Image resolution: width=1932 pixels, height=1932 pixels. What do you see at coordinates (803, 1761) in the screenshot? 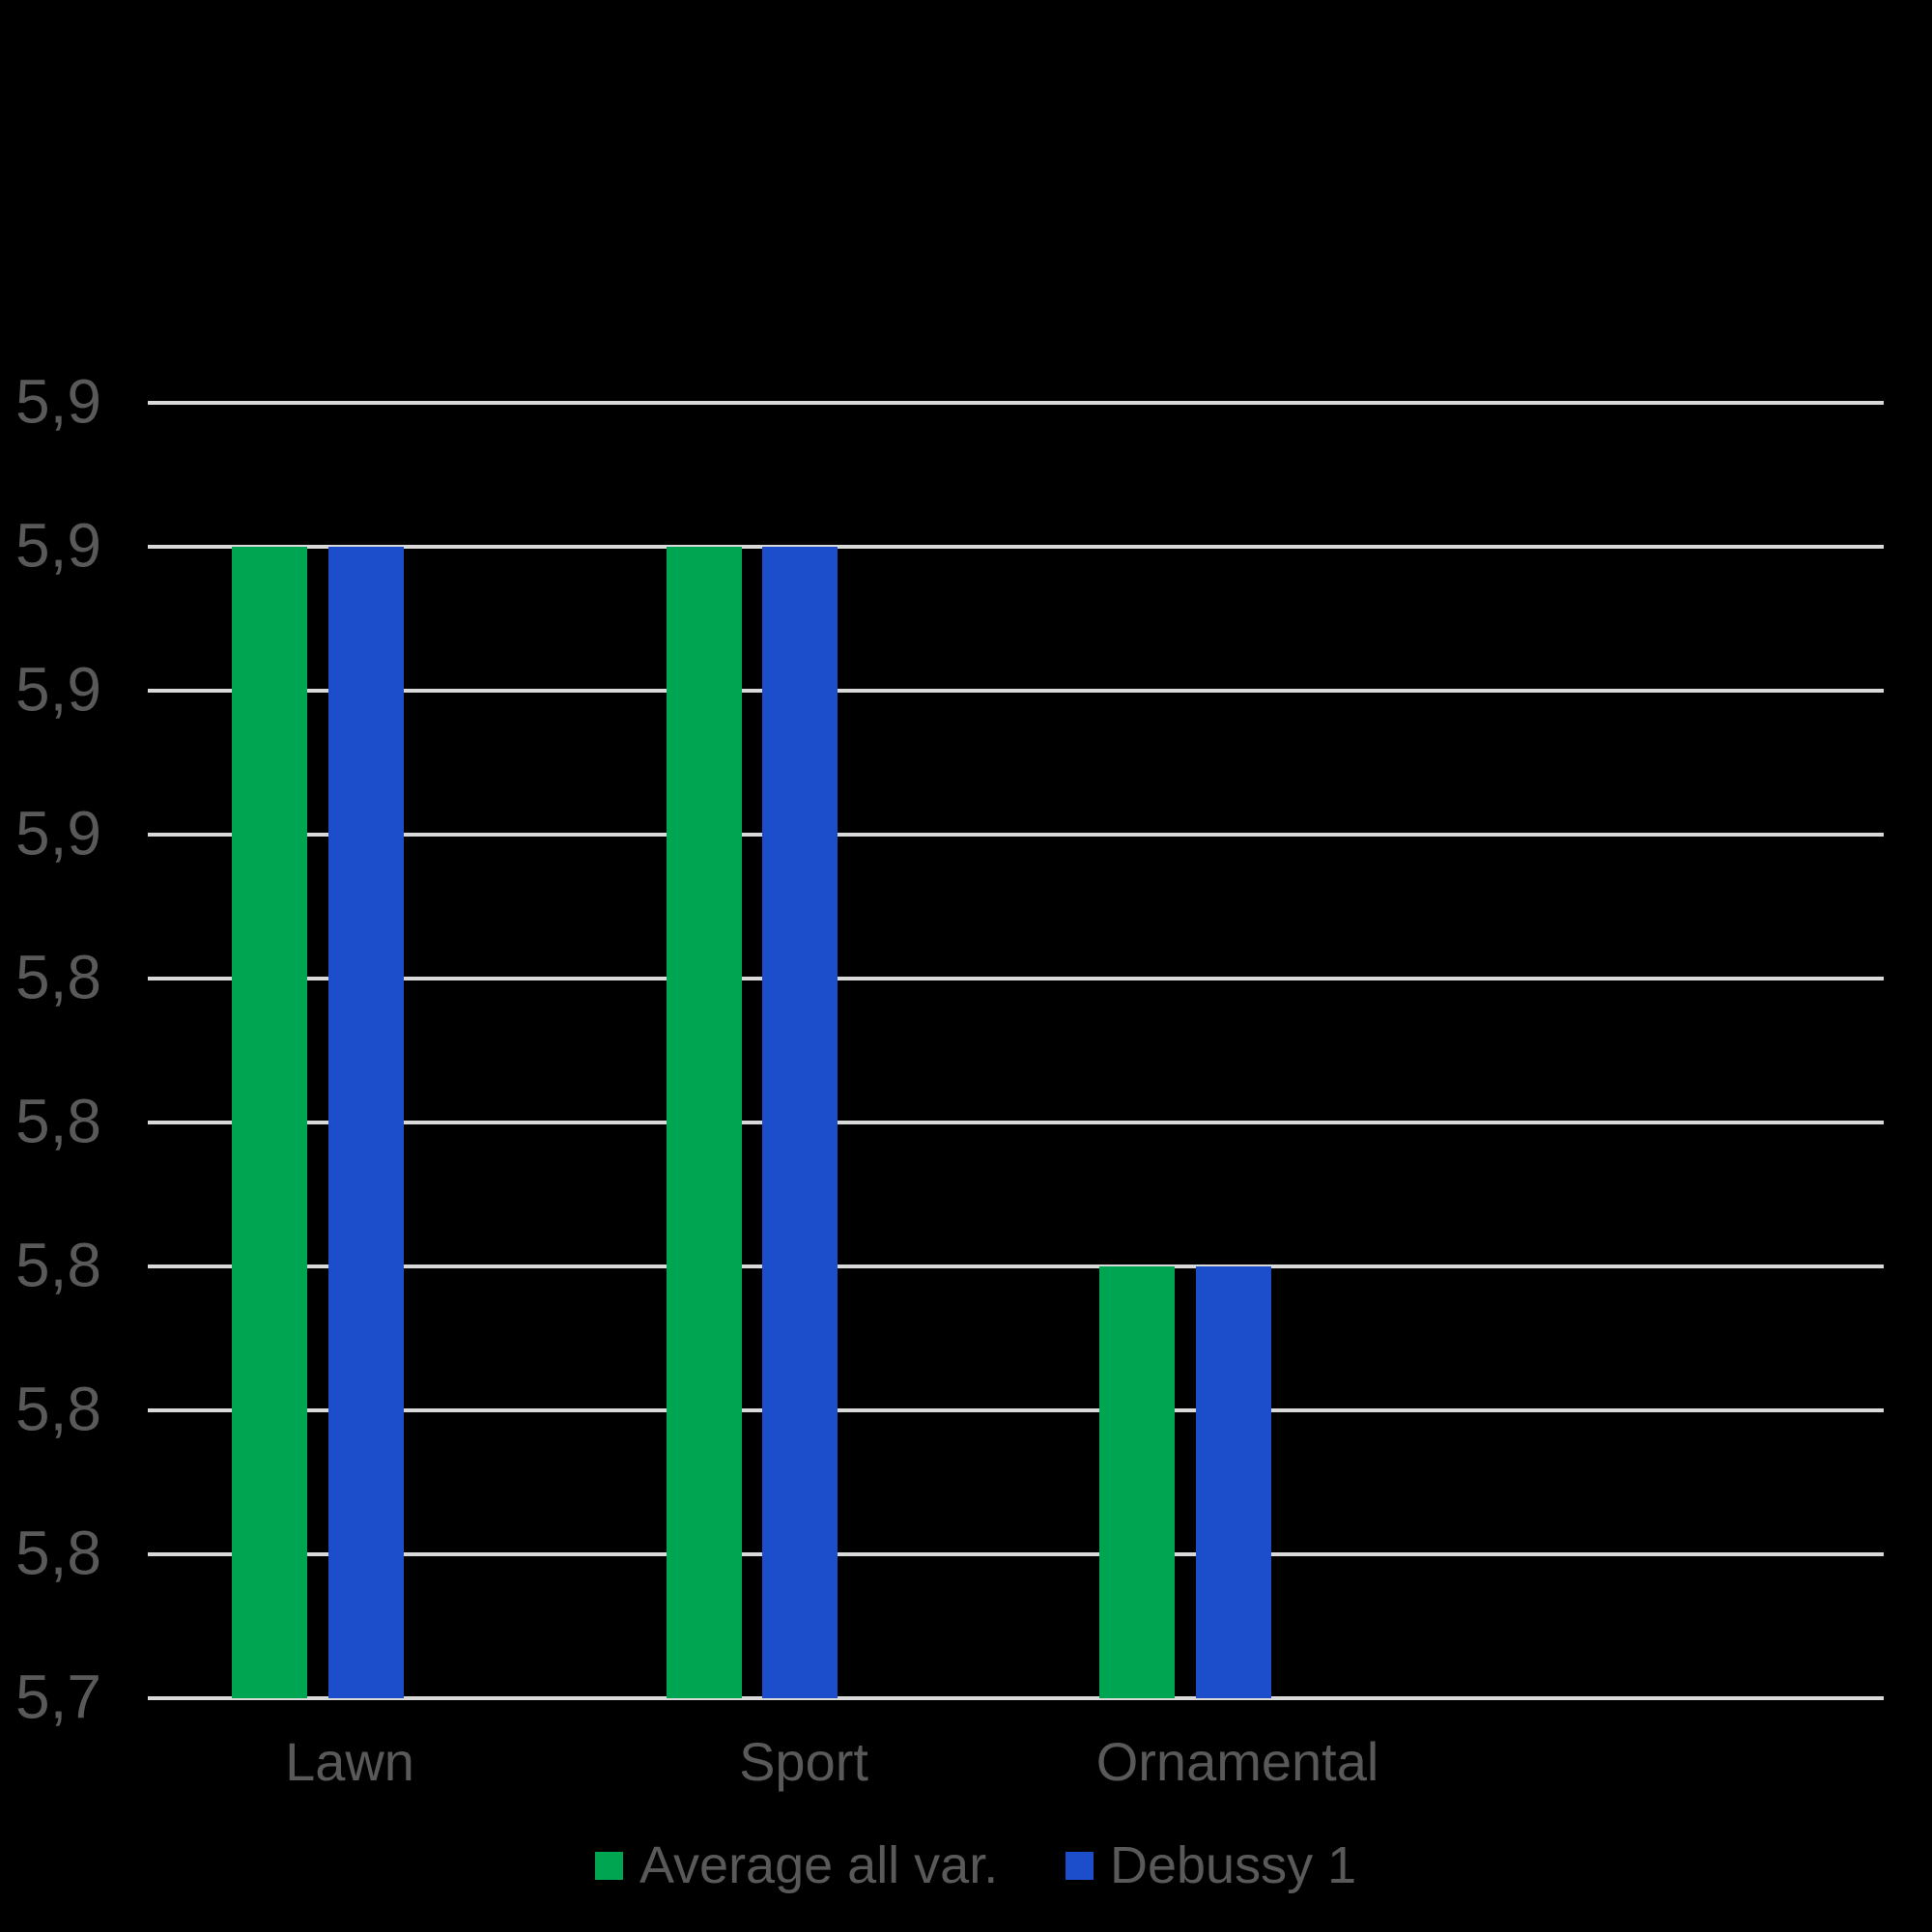
I see `x-label-sport: Sport` at bounding box center [803, 1761].